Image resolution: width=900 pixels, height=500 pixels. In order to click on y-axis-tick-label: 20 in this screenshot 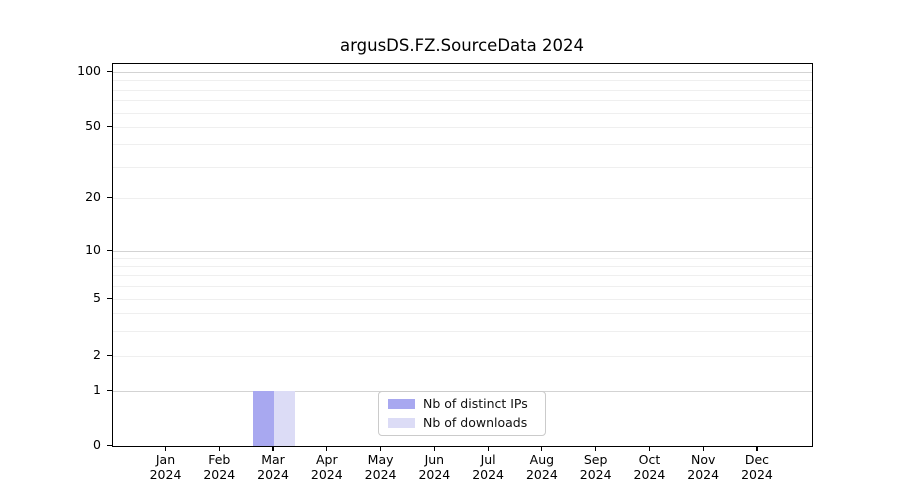, I will do `click(93, 196)`.